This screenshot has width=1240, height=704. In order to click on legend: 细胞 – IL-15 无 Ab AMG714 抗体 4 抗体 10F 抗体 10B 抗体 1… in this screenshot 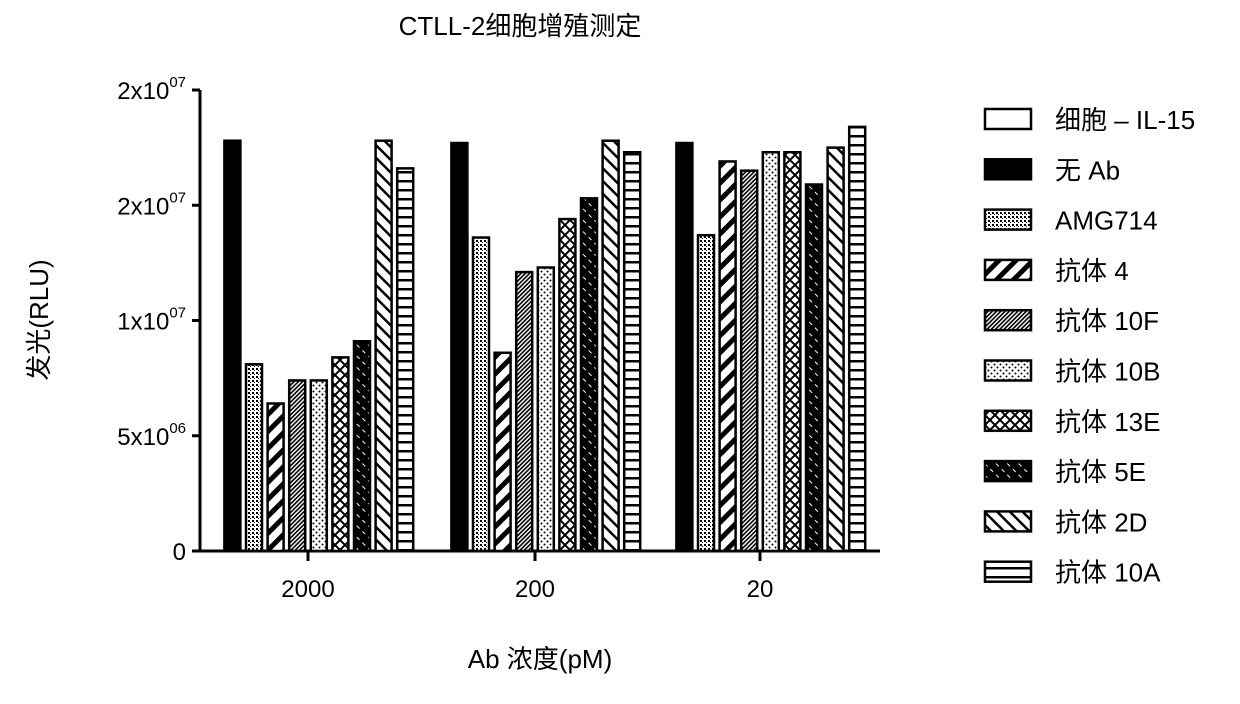, I will do `click(1089, 346)`.